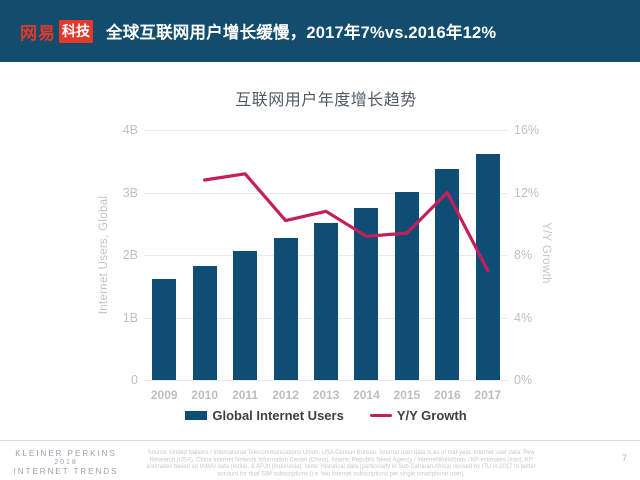  What do you see at coordinates (431, 415) in the screenshot?
I see `legend-label: Y/Y Growth` at bounding box center [431, 415].